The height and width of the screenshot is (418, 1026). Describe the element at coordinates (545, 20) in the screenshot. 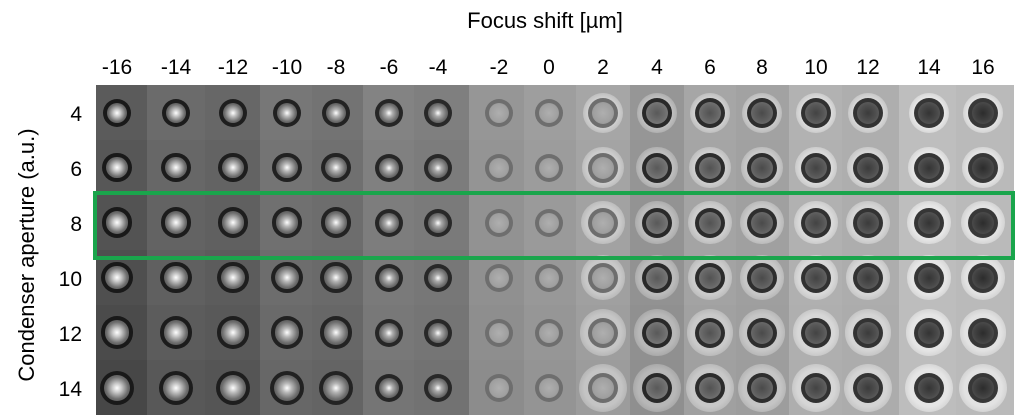

I see `figure-title: Focus shift [µm]` at that location.